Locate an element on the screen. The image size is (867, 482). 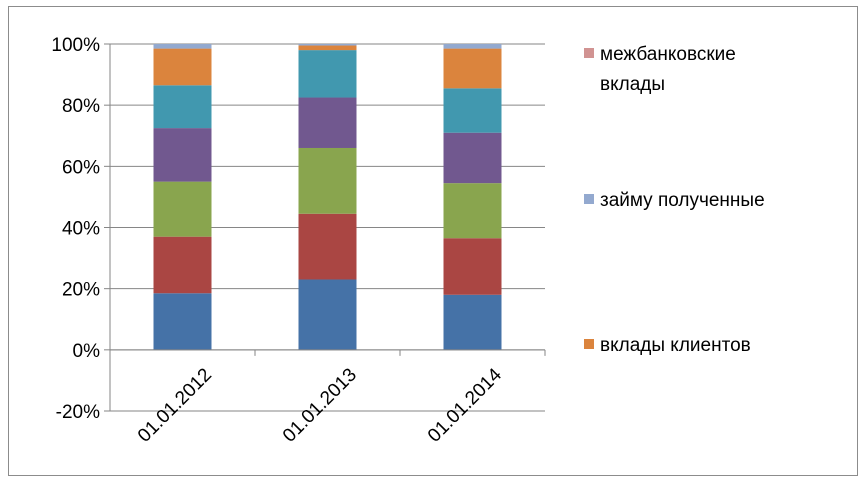
x-tick-label: 01.01.2013 is located at coordinates (320, 406).